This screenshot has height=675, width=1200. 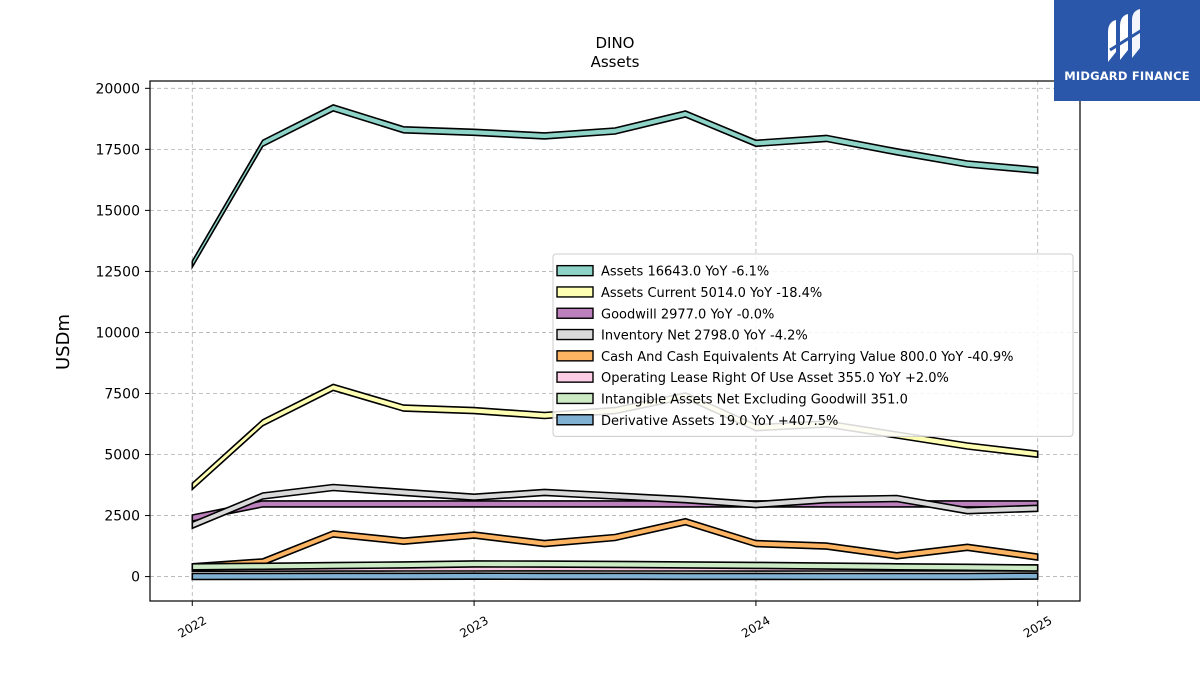 What do you see at coordinates (63, 342) in the screenshot?
I see `y-axis-label: USDm` at bounding box center [63, 342].